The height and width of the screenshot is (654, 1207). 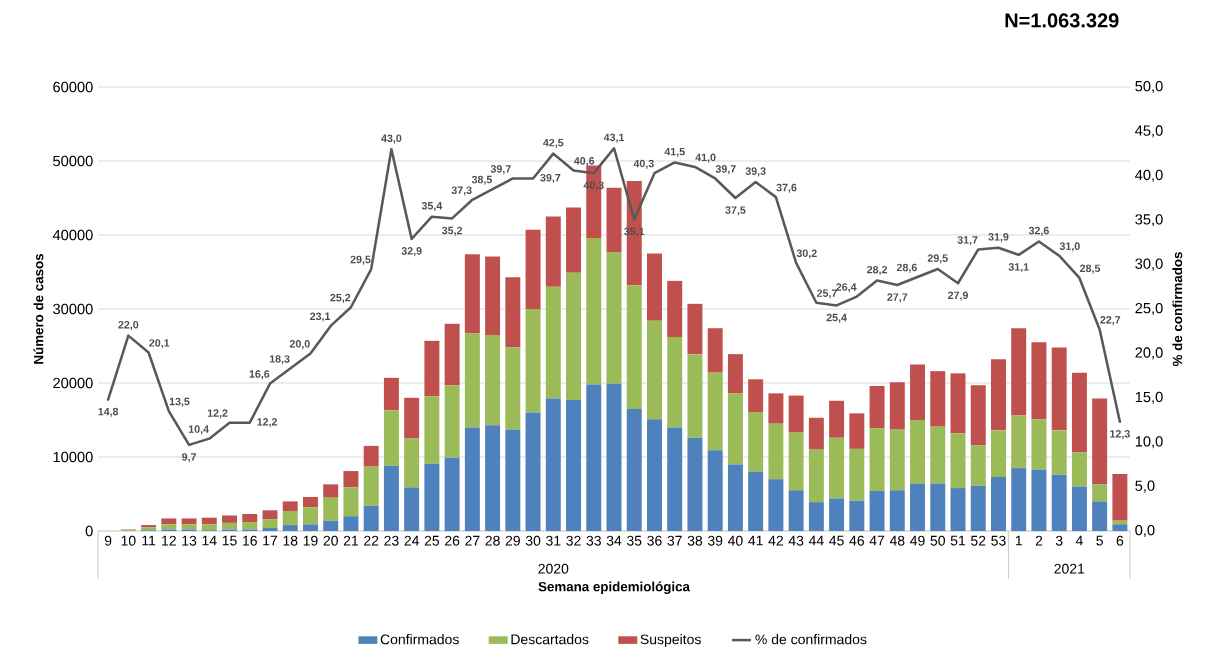 I want to click on y2-tick-label: 5,0, so click(x=1145, y=486).